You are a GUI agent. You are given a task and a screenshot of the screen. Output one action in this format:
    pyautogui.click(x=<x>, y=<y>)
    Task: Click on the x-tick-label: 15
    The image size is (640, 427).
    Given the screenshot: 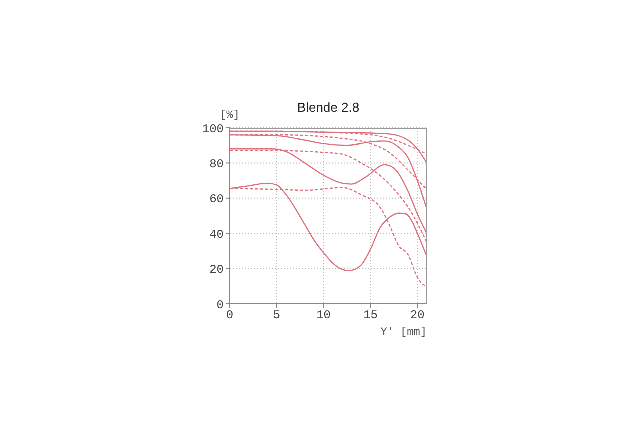 What is the action you would take?
    pyautogui.click(x=371, y=315)
    